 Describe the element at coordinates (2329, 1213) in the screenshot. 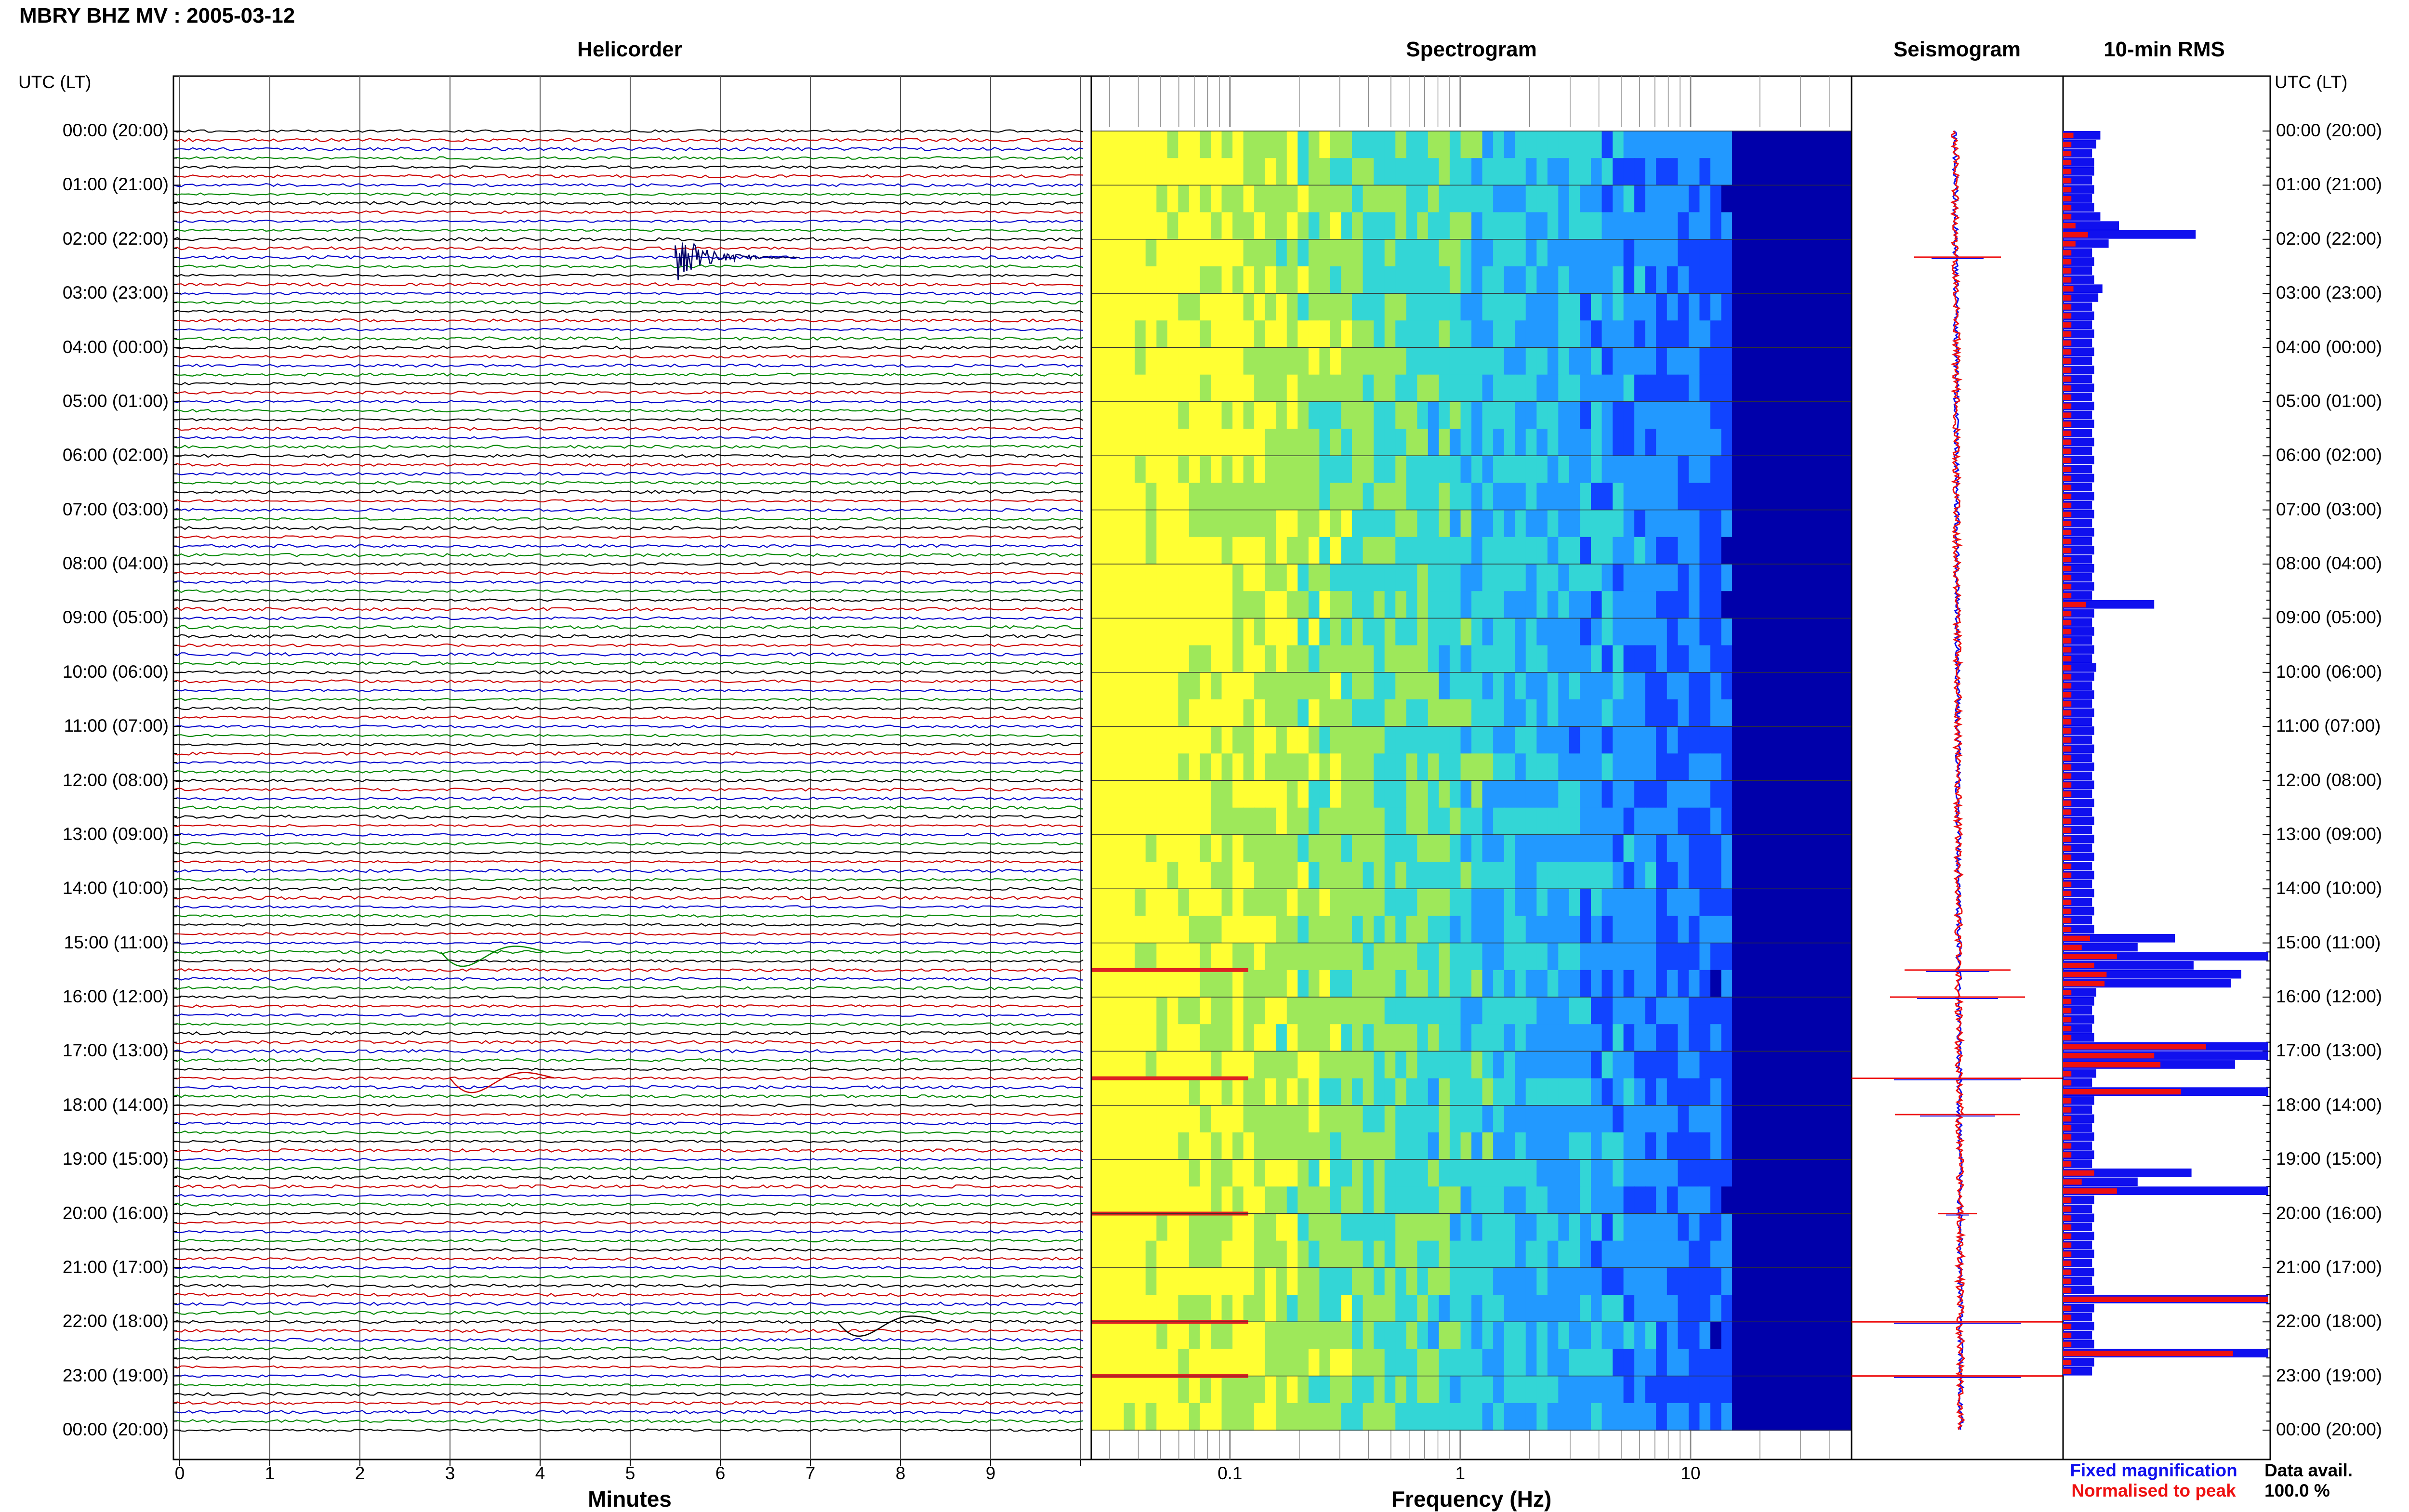

I see `time-label-right: 20:00 (16:00)` at that location.